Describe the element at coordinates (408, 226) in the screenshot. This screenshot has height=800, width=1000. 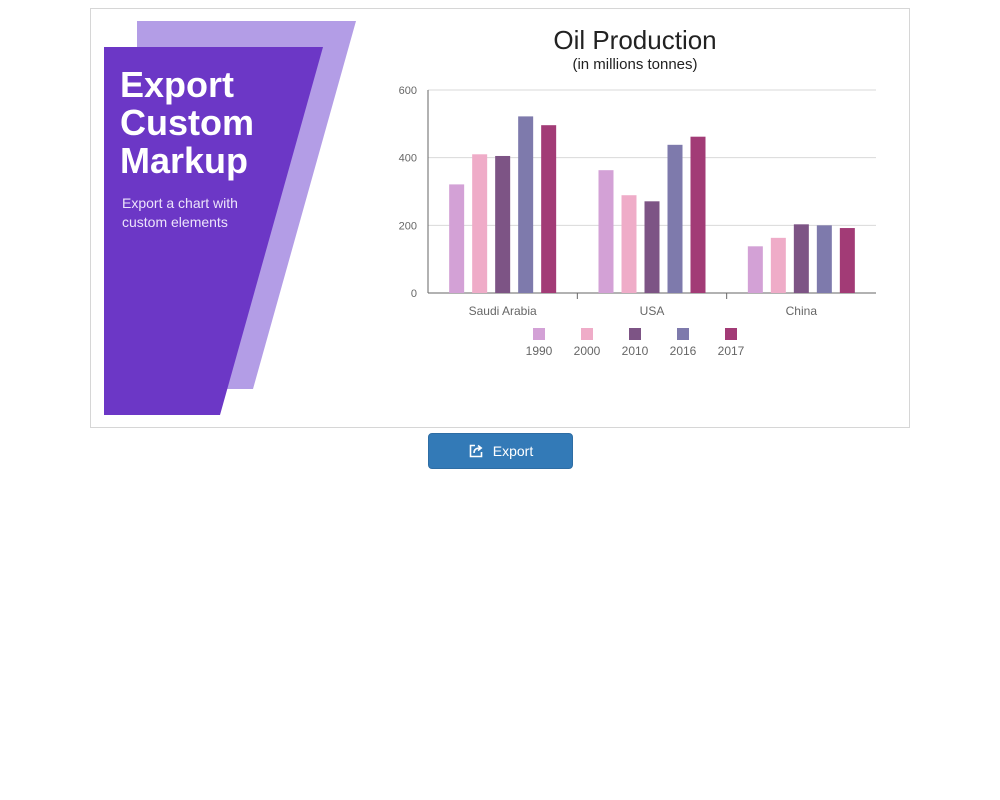
I see `y-tick-label: 200` at that location.